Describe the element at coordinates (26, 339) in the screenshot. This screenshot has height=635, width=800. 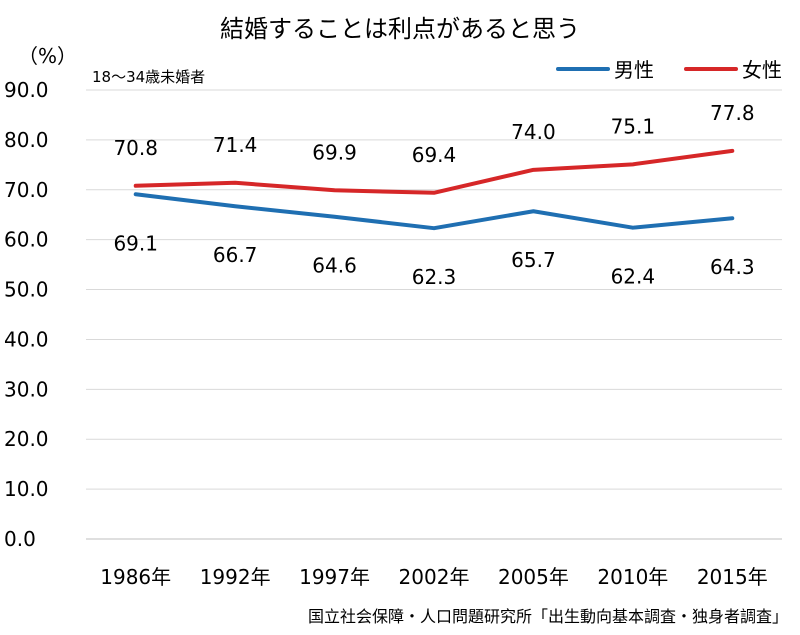
I see `y-tick-label: 40.0` at that location.